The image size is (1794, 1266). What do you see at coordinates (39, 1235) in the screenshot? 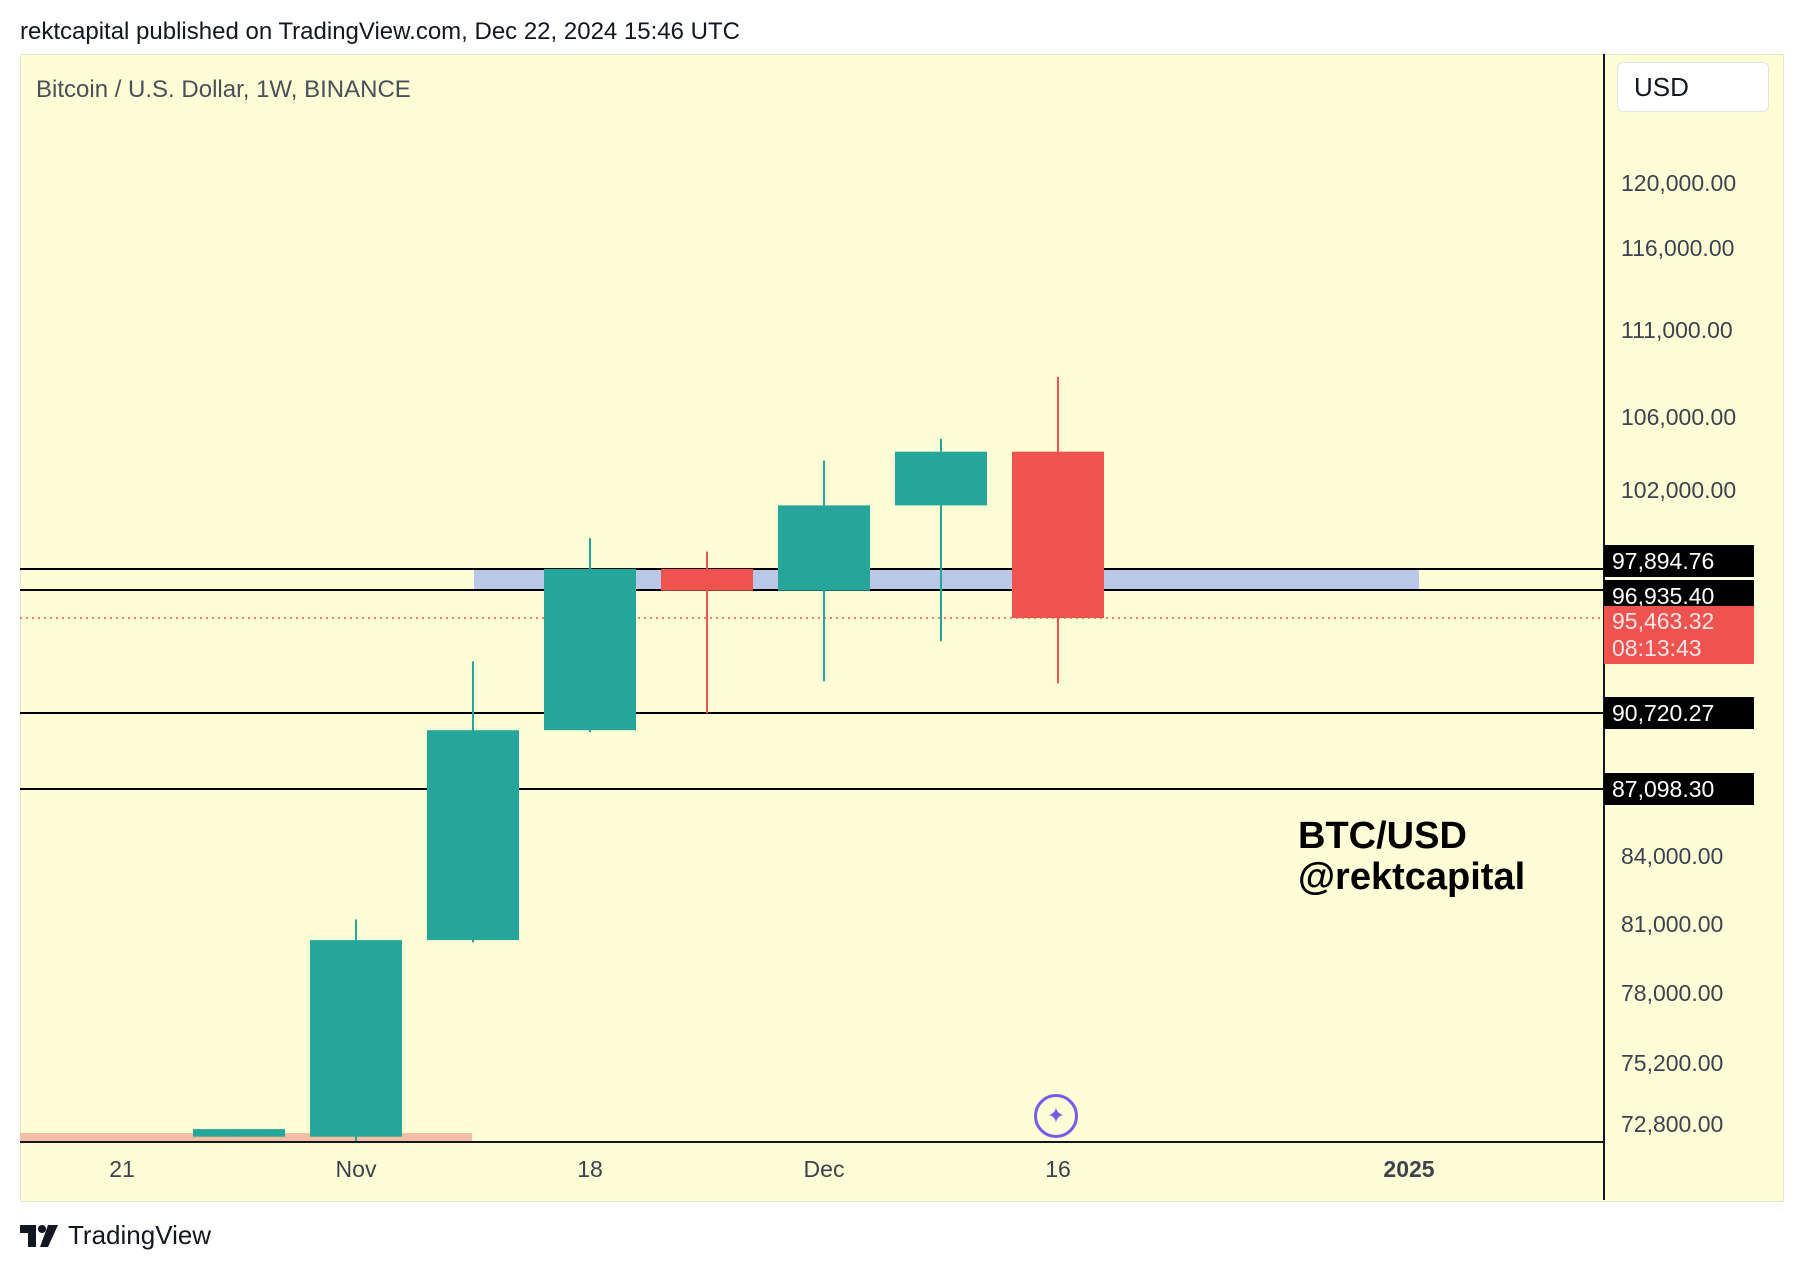
I see `tradingview-logo-icon` at bounding box center [39, 1235].